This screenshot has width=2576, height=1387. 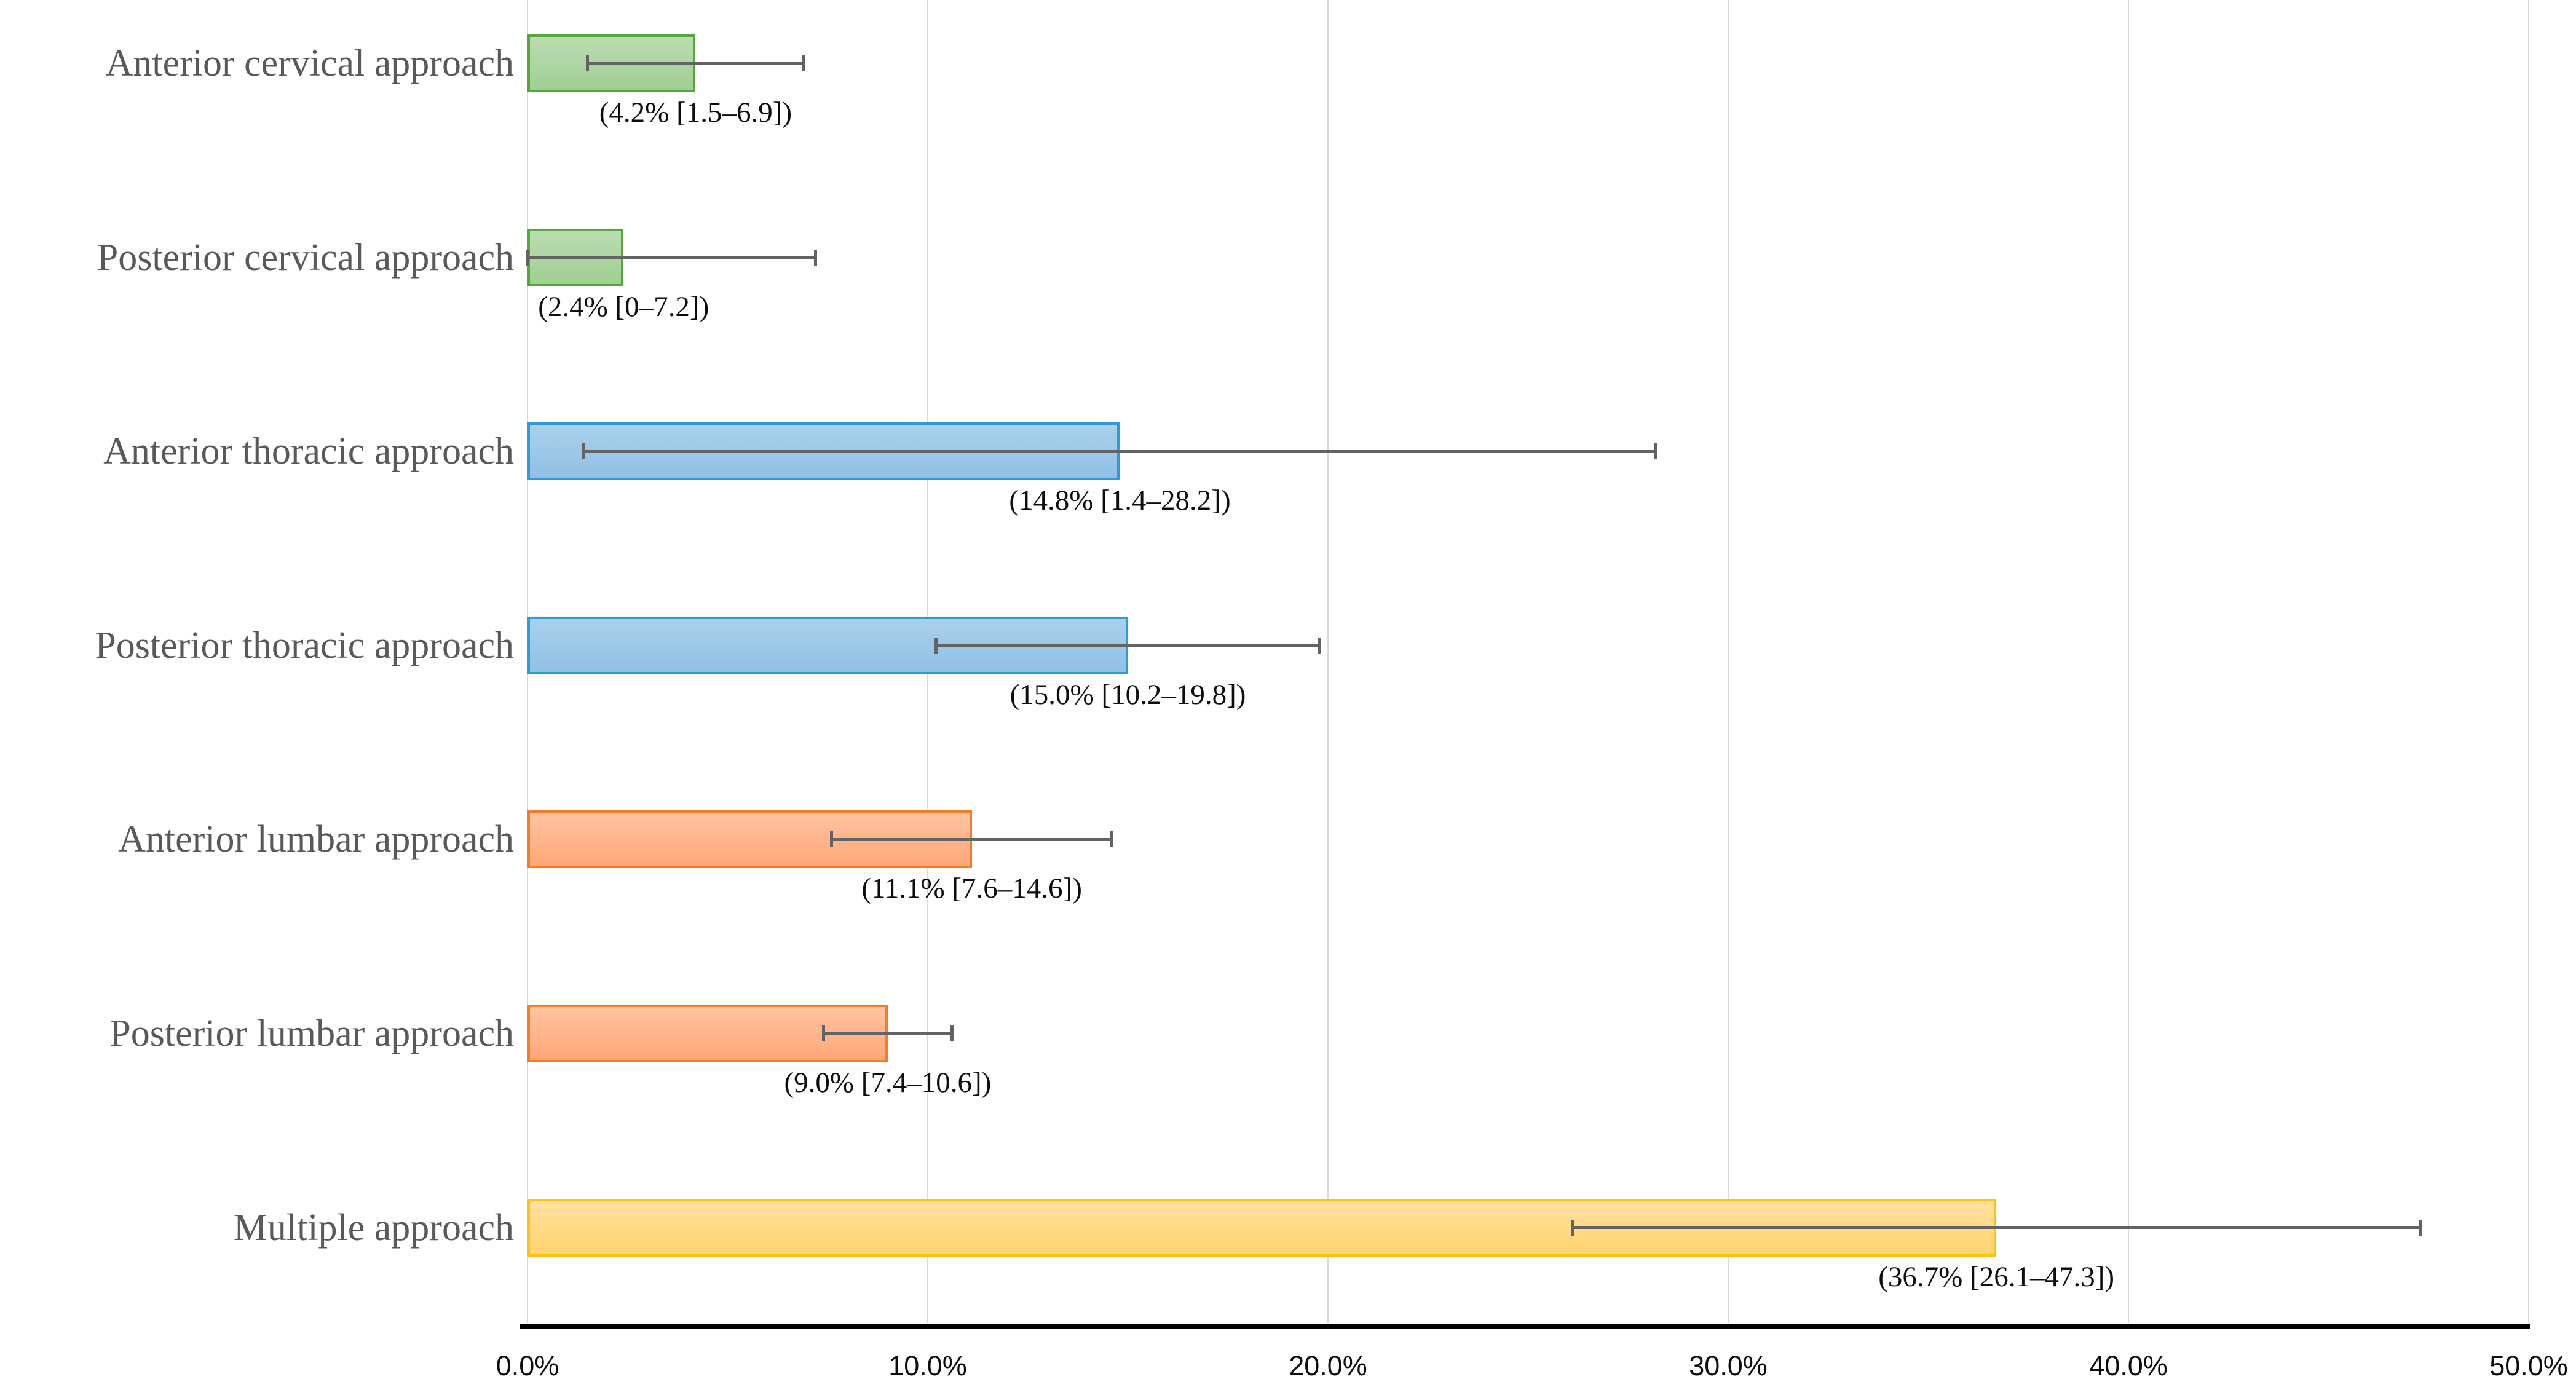 I want to click on category-label: Anterior lumbar approach, so click(x=316, y=839).